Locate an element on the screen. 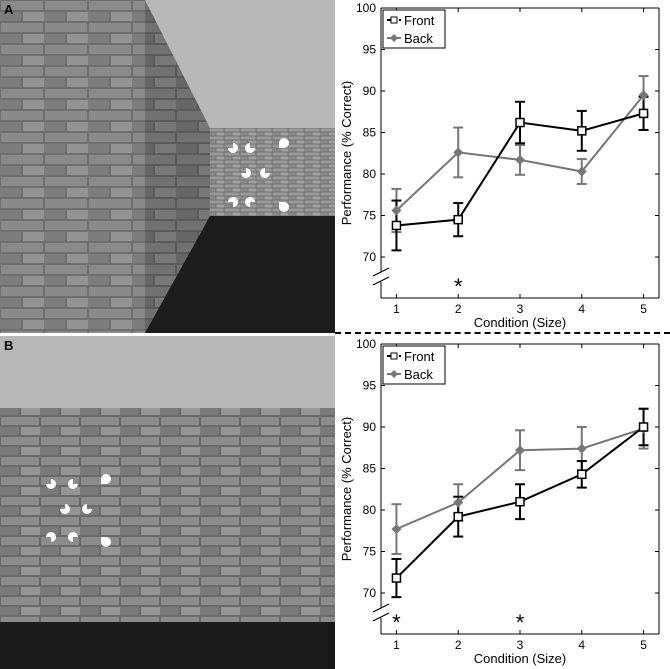 This screenshot has height=669, width=670. panel-divider is located at coordinates (502, 333).